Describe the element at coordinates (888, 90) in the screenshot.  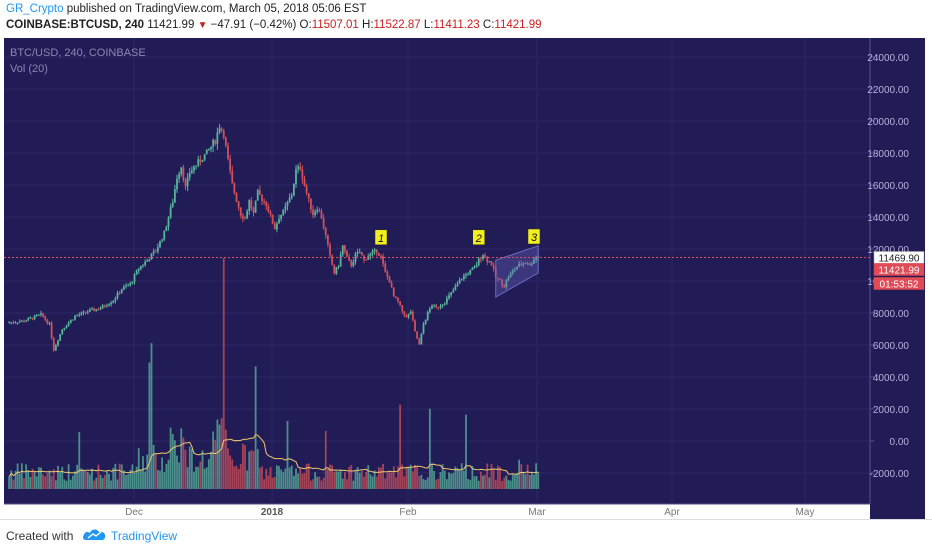
I see `y-axis-tick-label: 22000.00` at that location.